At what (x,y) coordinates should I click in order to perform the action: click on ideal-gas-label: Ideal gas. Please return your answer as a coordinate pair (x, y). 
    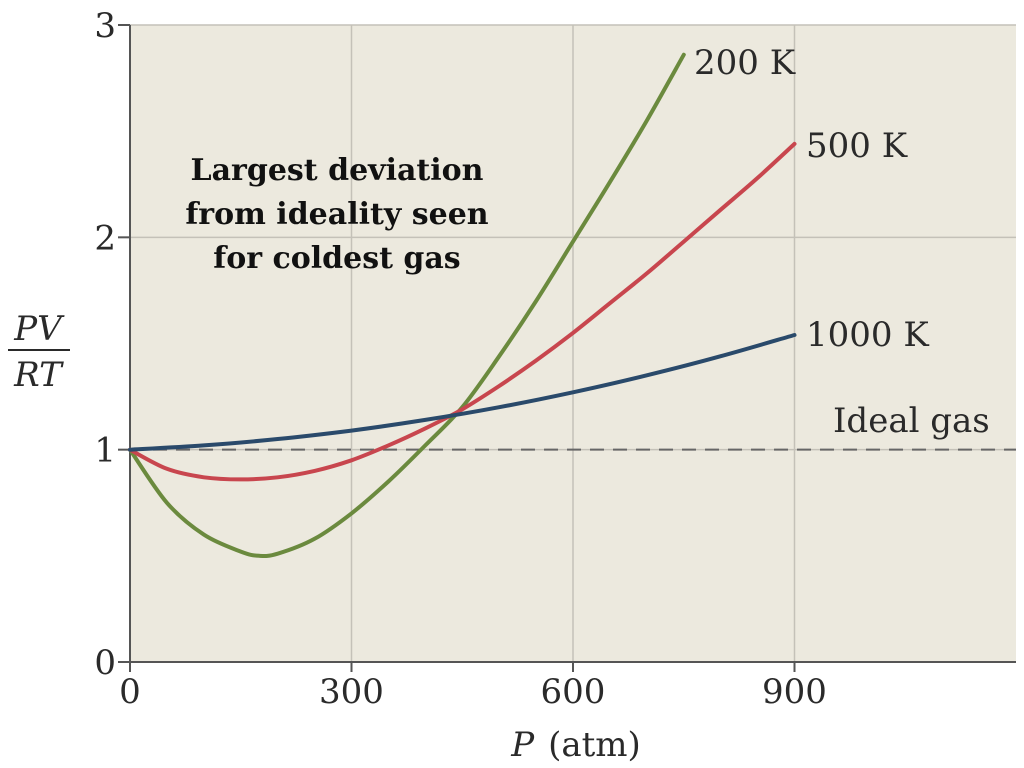
    Looking at the image, I should click on (911, 421).